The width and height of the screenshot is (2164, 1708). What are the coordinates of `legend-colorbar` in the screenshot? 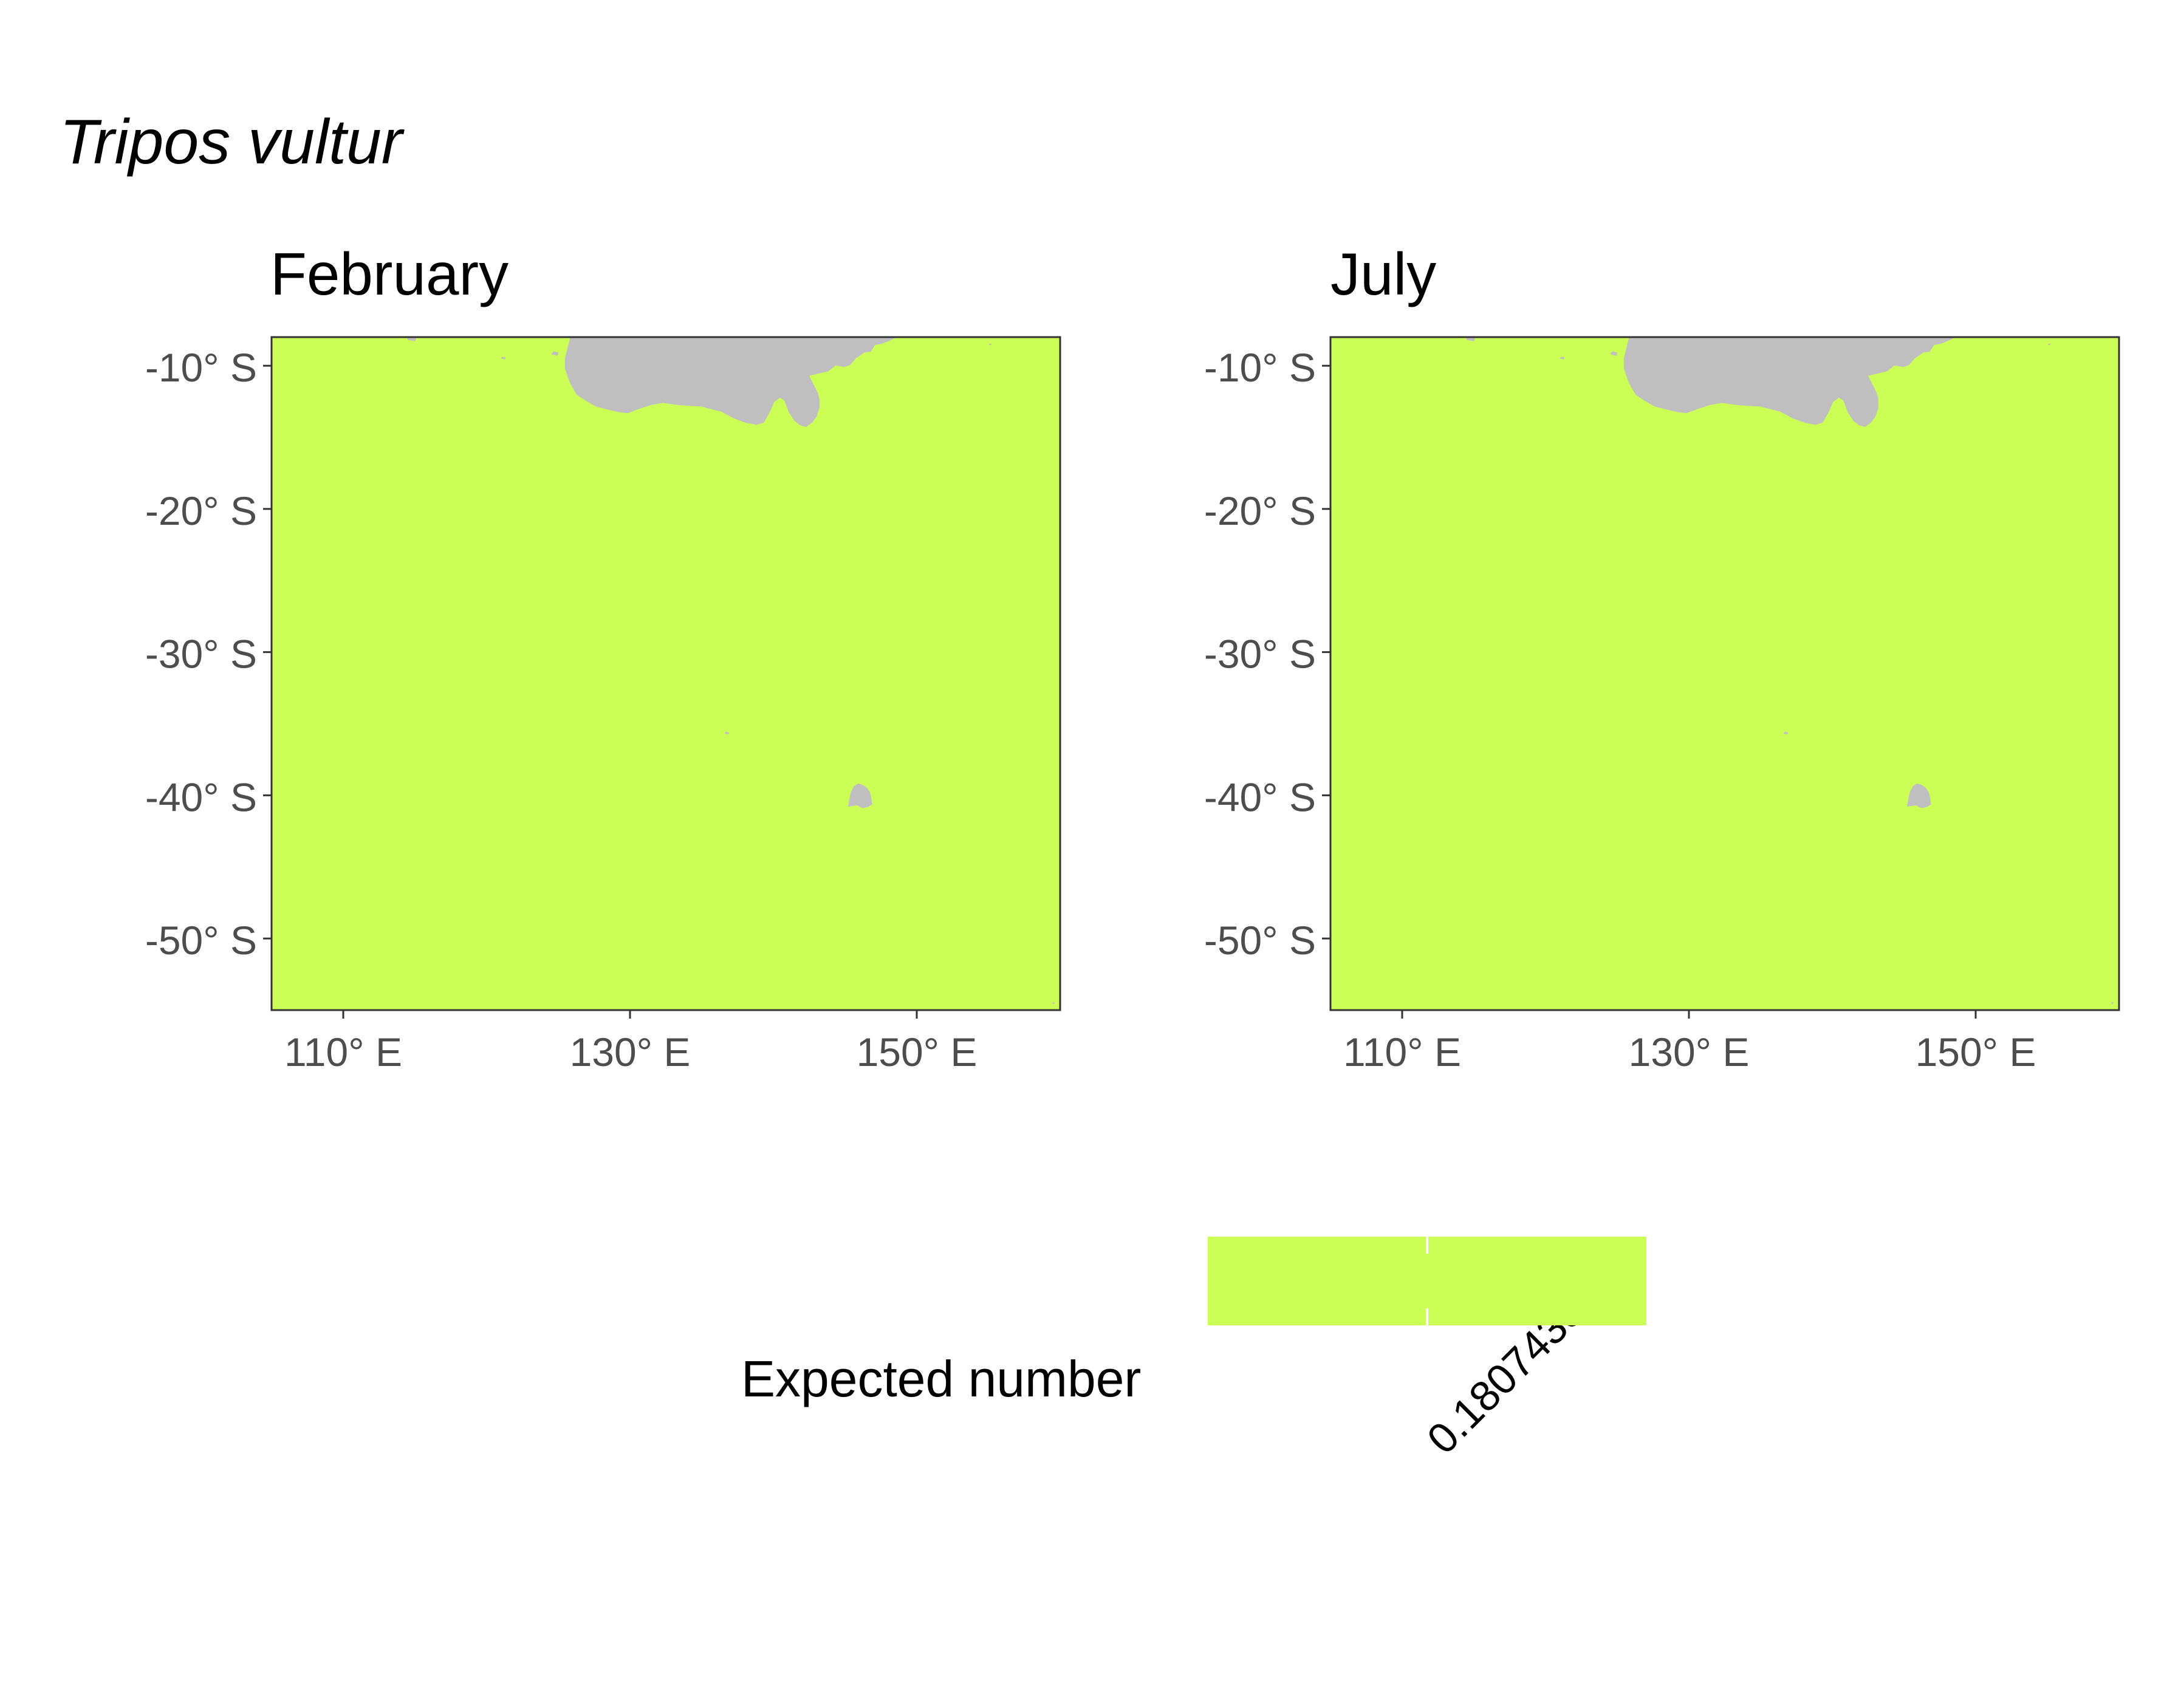 It's located at (1427, 1281).